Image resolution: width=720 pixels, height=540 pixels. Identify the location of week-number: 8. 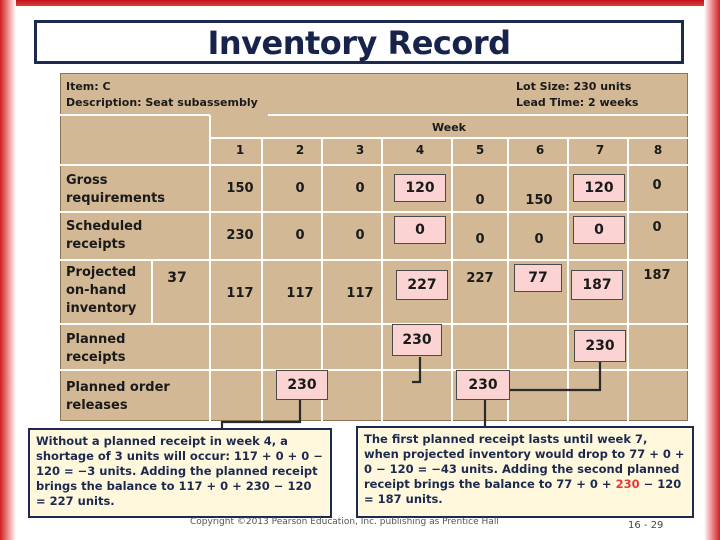
(658, 150).